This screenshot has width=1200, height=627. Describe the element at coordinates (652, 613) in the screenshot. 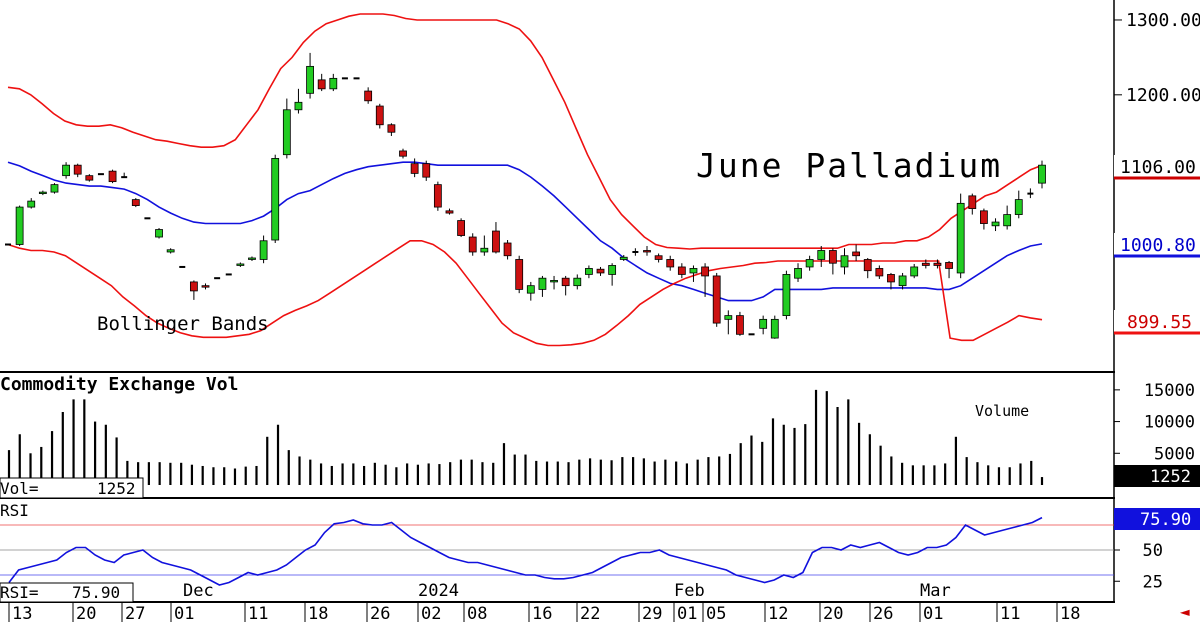

I see `date-tick-label: 29` at that location.